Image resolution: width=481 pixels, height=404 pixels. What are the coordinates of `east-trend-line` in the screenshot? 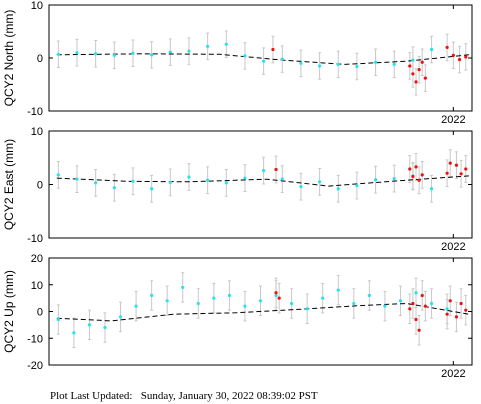 It's located at (262, 181).